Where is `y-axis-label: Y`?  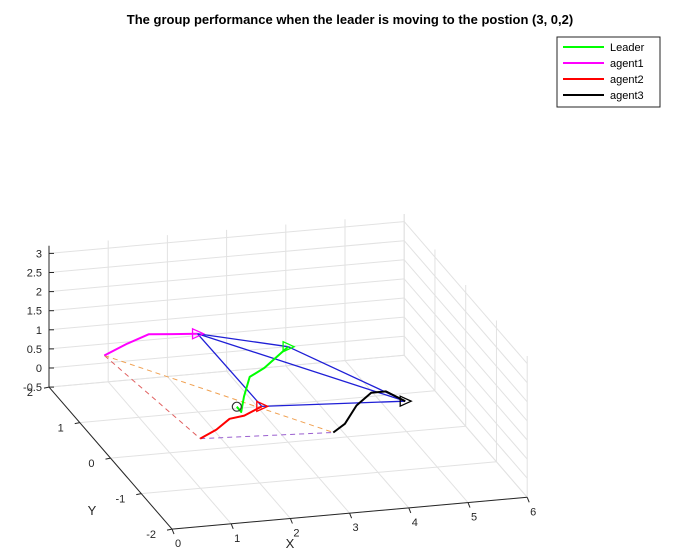 y-axis-label: Y is located at coordinates (92, 510).